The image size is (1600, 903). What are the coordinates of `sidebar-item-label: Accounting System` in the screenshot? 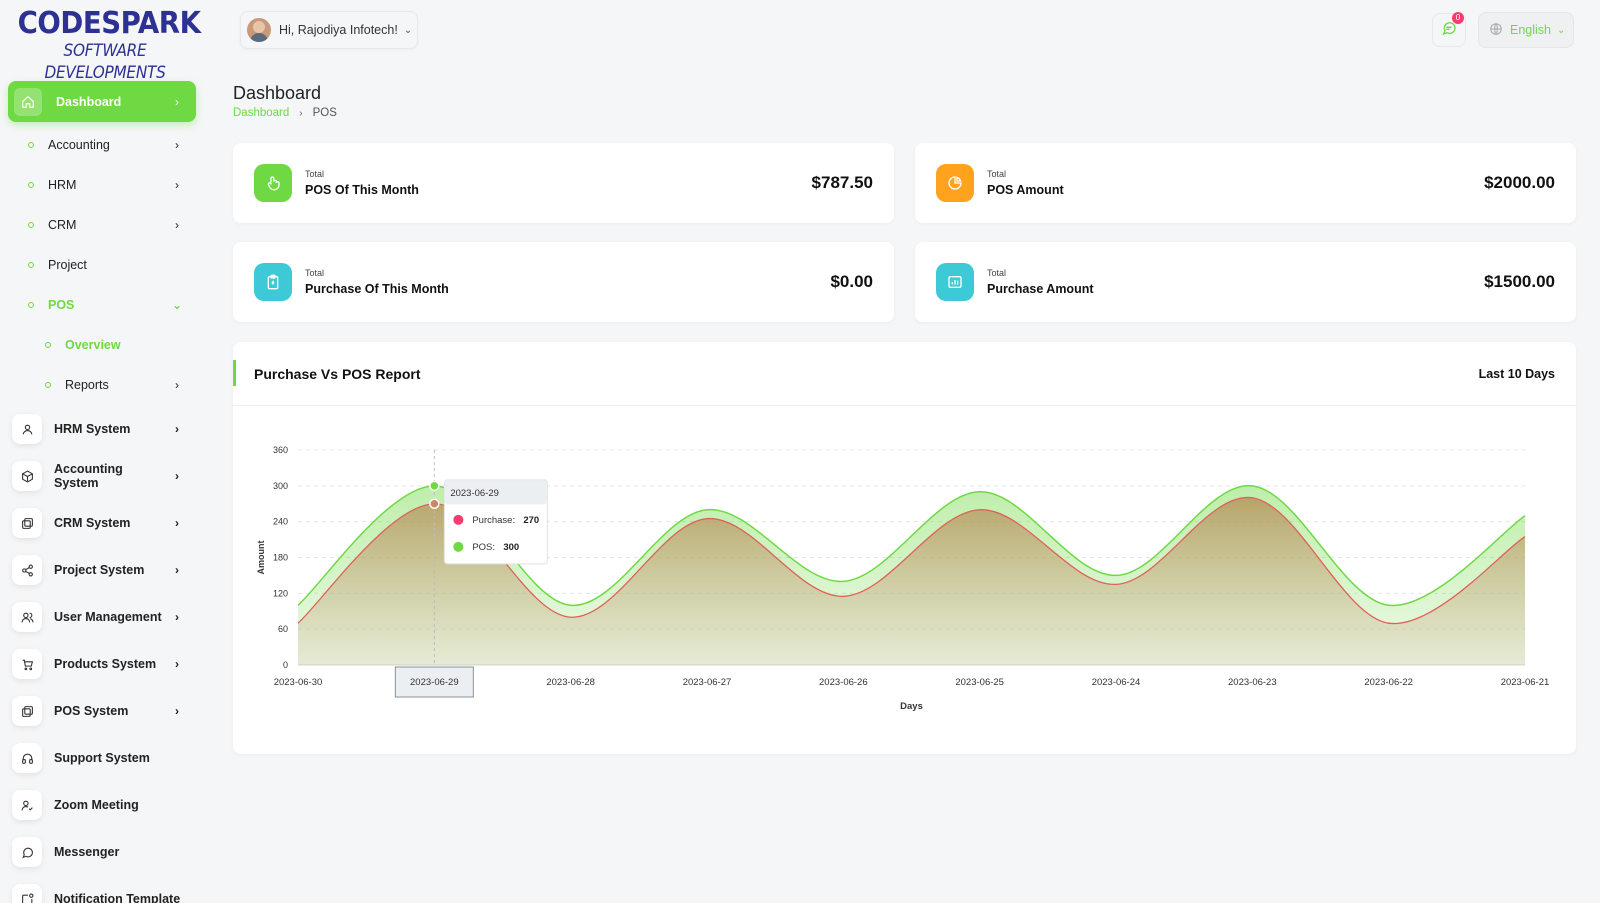 It's located at (88, 476).